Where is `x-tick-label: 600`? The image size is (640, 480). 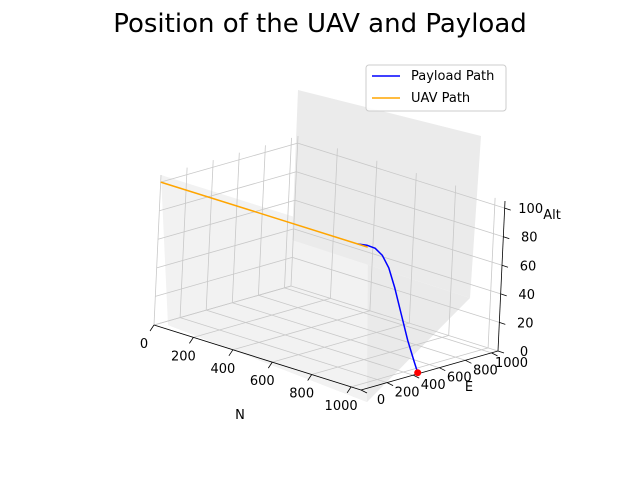 x-tick-label: 600 is located at coordinates (262, 381).